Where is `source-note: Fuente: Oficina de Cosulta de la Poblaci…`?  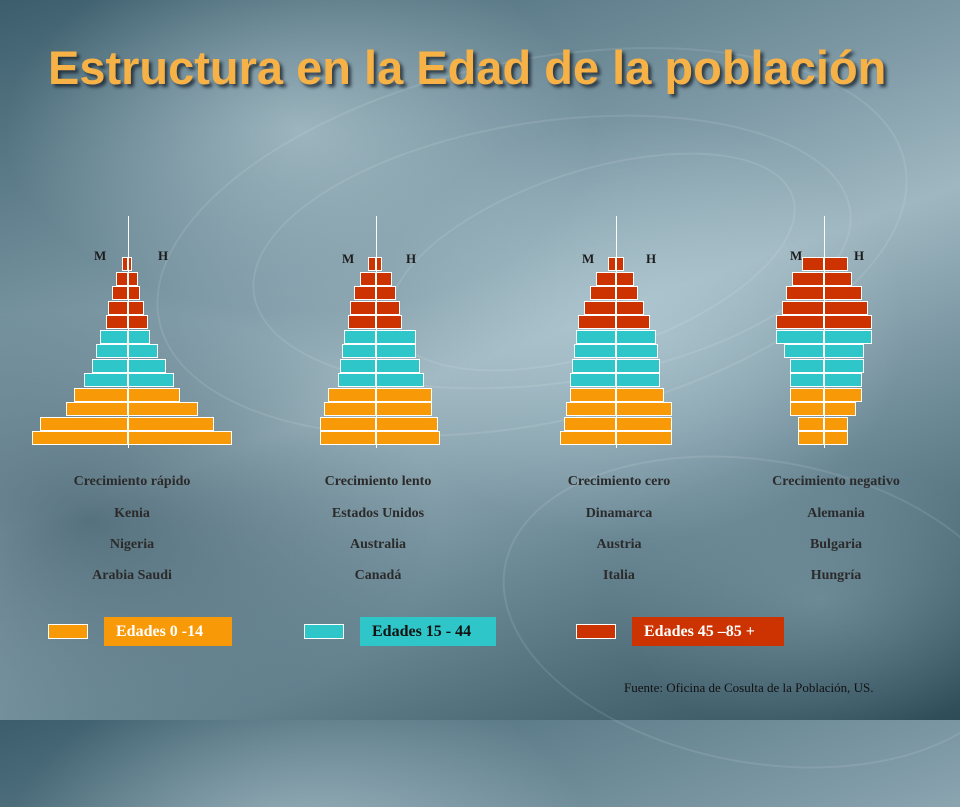
source-note: Fuente: Oficina de Cosulta de la Poblaci… is located at coordinates (749, 687).